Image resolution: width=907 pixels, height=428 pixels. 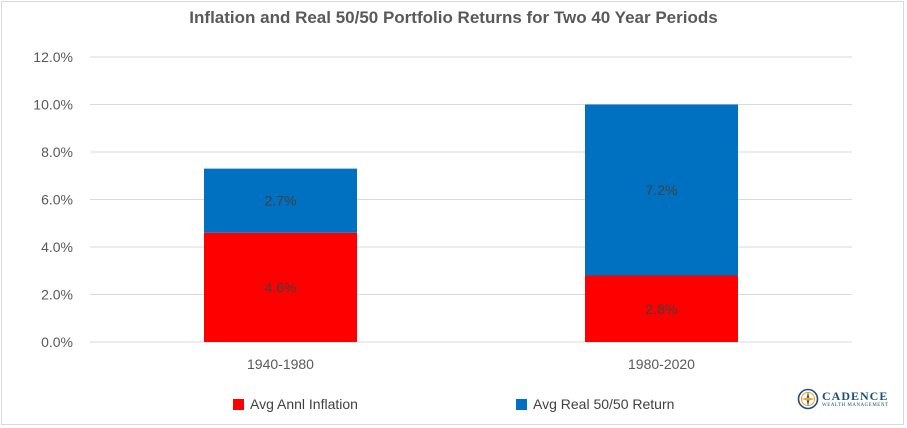 What do you see at coordinates (53, 57) in the screenshot?
I see `y-tick-label: 12.0%` at bounding box center [53, 57].